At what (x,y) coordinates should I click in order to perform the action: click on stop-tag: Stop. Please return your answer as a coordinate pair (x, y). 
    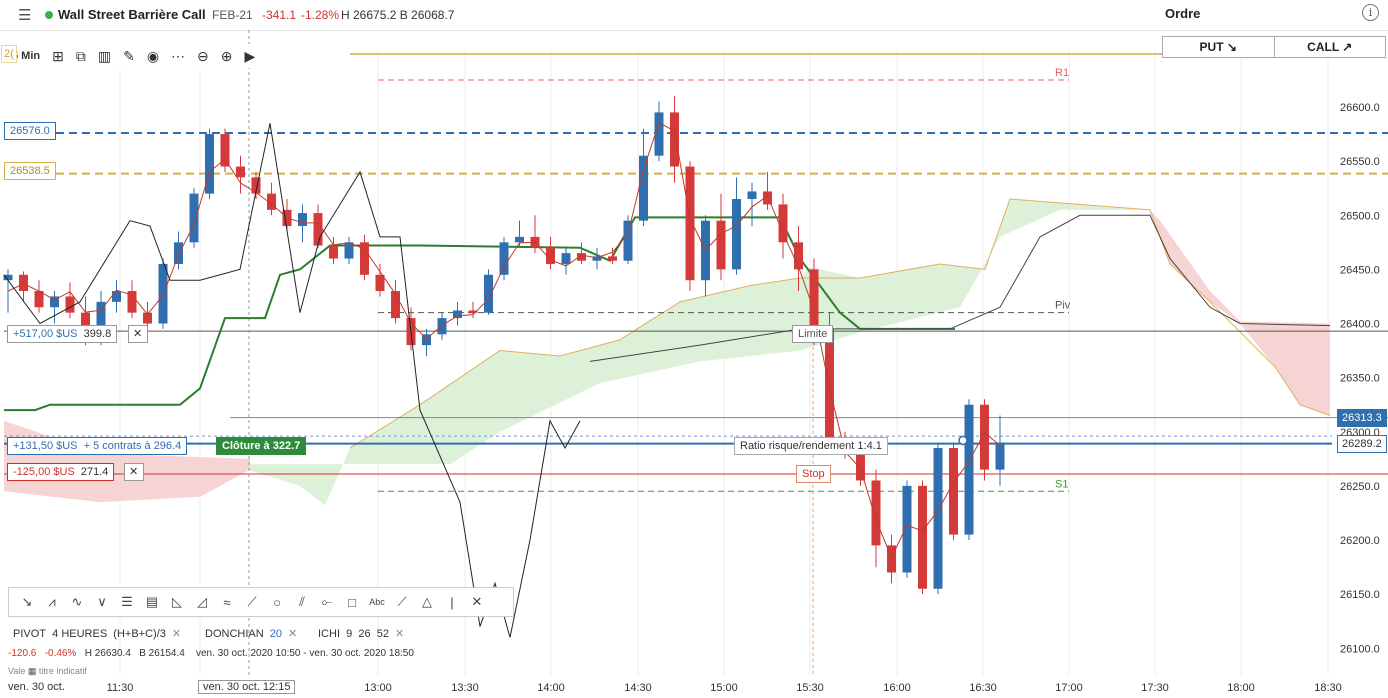
    Looking at the image, I should click on (813, 474).